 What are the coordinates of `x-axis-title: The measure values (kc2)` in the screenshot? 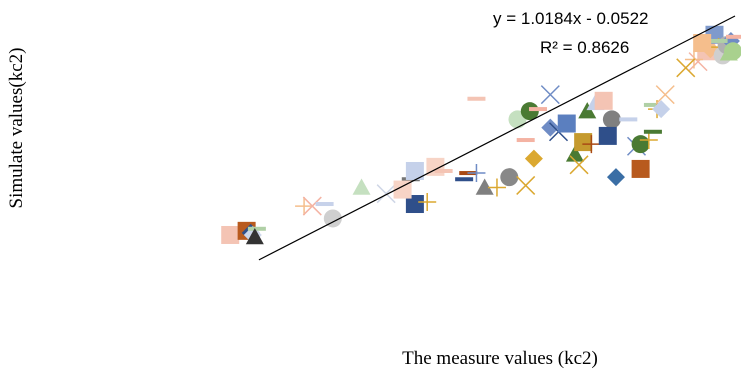 It's located at (500, 358).